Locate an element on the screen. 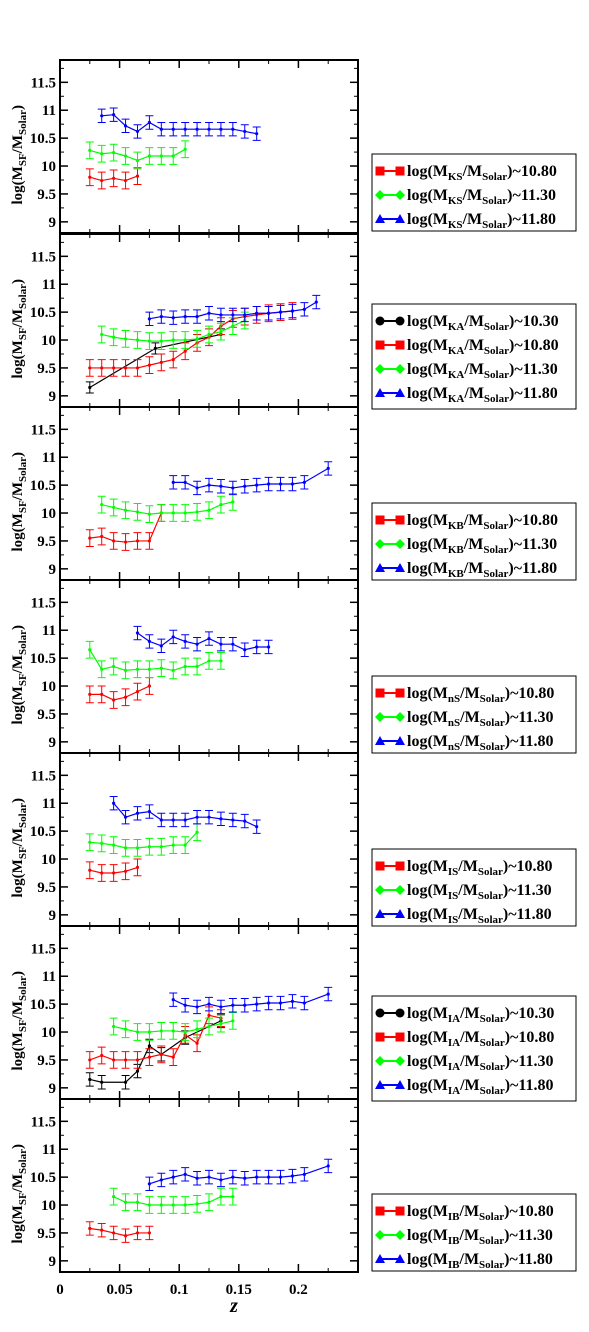 This screenshot has height=1332, width=589. y-axis-label: log(MSF/MSolar) is located at coordinates (19, 155).